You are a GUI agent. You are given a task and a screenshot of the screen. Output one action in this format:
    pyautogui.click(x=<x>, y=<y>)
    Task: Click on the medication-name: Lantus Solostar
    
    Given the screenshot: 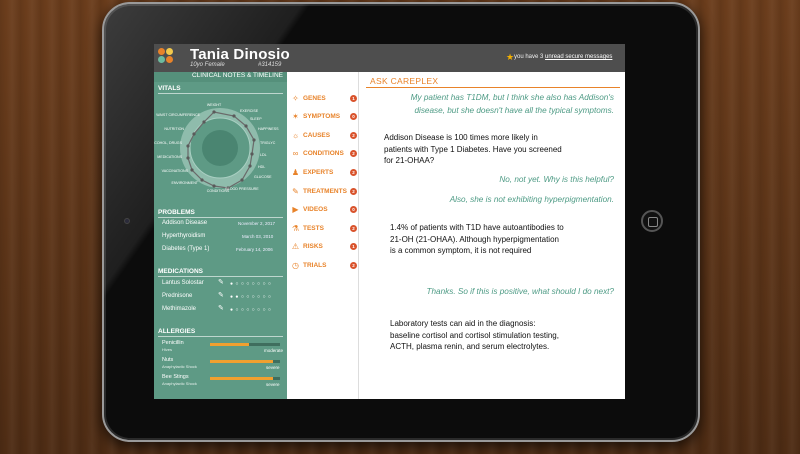 What is the action you would take?
    pyautogui.click(x=183, y=283)
    